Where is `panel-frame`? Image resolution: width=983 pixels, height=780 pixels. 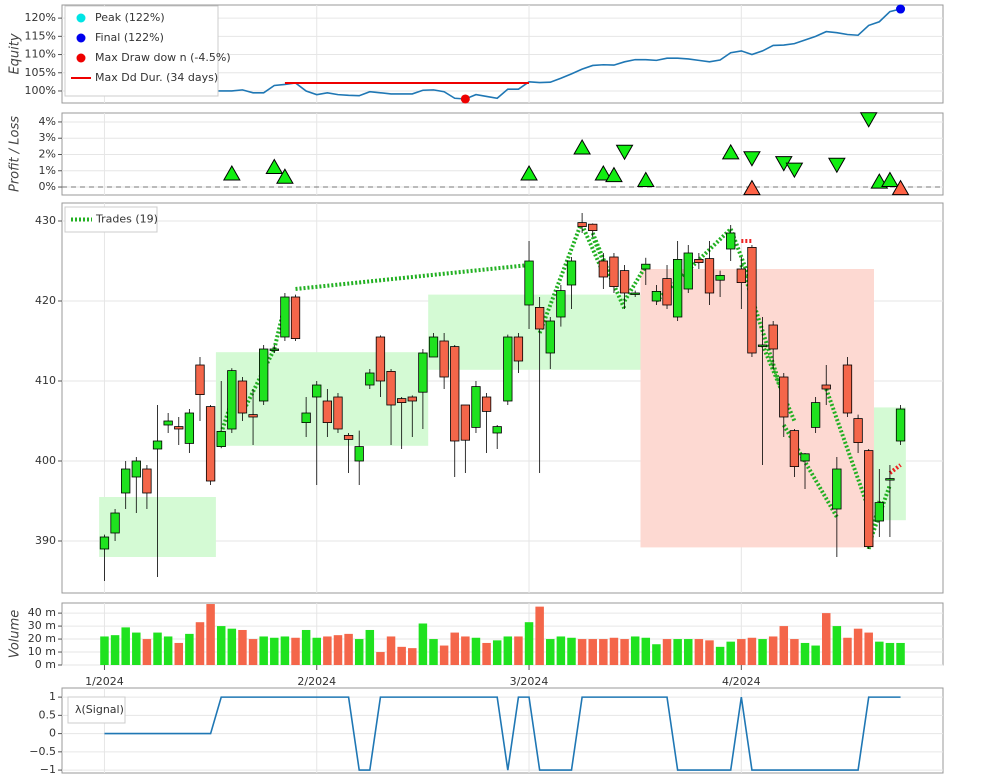
panel-frame is located at coordinates (502, 634).